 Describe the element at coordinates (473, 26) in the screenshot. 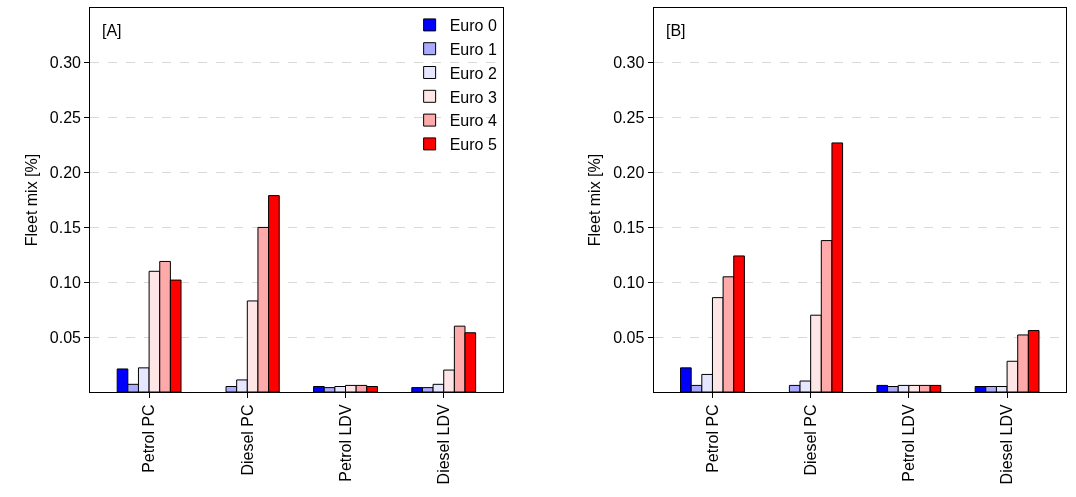

I see `legend-label: Euro 0` at that location.